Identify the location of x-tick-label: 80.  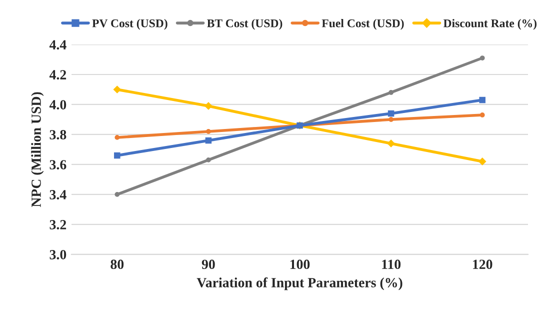
(117, 265).